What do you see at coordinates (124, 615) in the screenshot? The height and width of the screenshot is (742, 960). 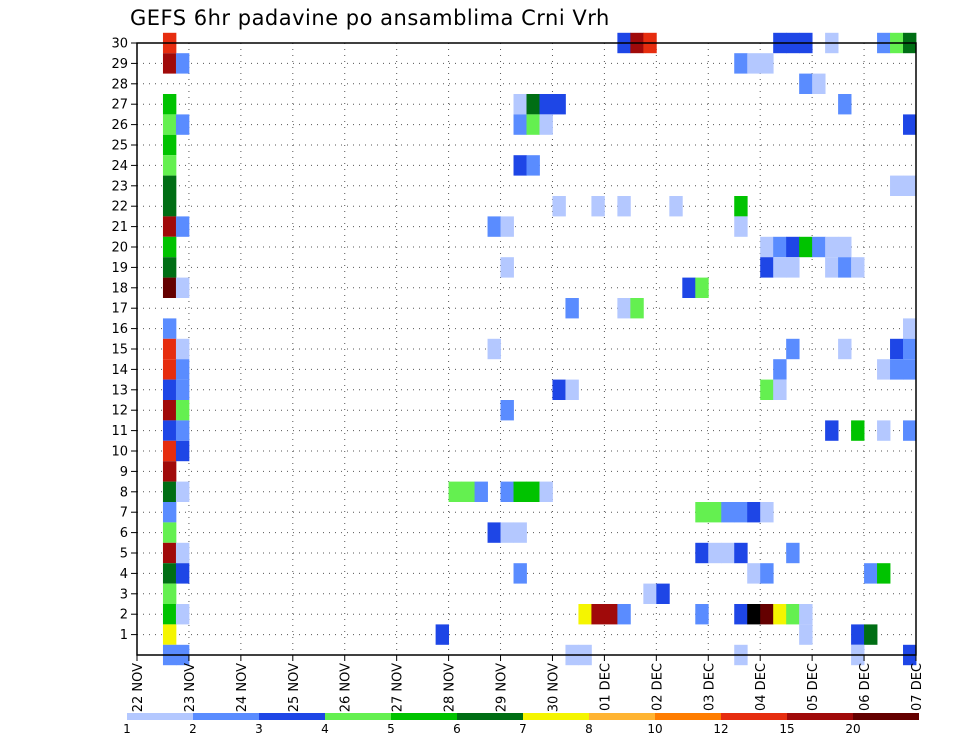 I see `y-tick-label-2: 2` at bounding box center [124, 615].